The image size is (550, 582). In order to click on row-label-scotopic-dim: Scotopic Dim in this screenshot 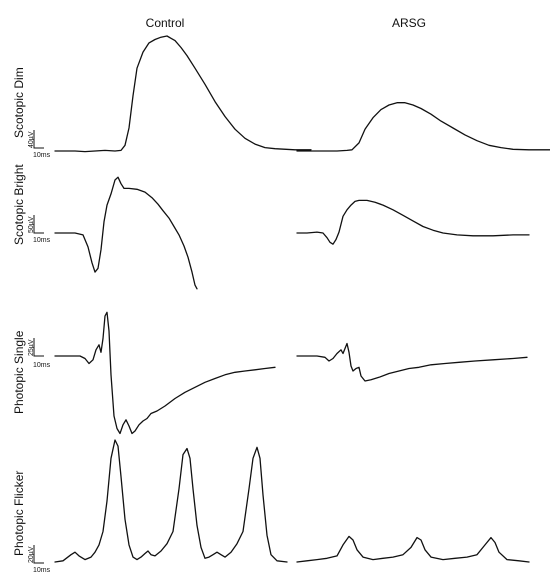, I will do `click(19, 102)`.